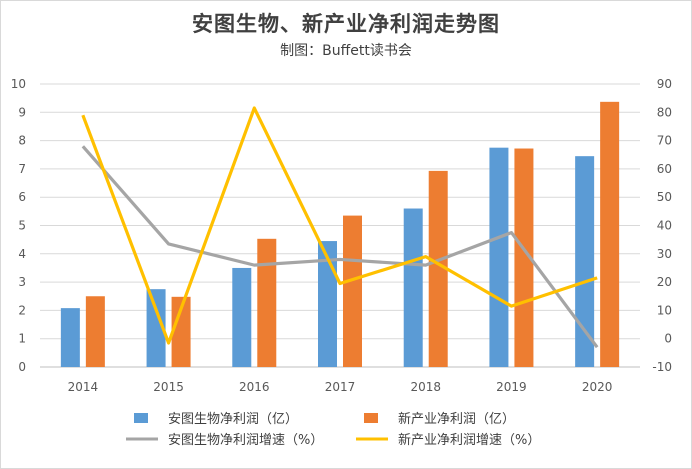 The height and width of the screenshot is (469, 692). Describe the element at coordinates (664, 226) in the screenshot. I see `right-axis-tick-label: 40` at that location.